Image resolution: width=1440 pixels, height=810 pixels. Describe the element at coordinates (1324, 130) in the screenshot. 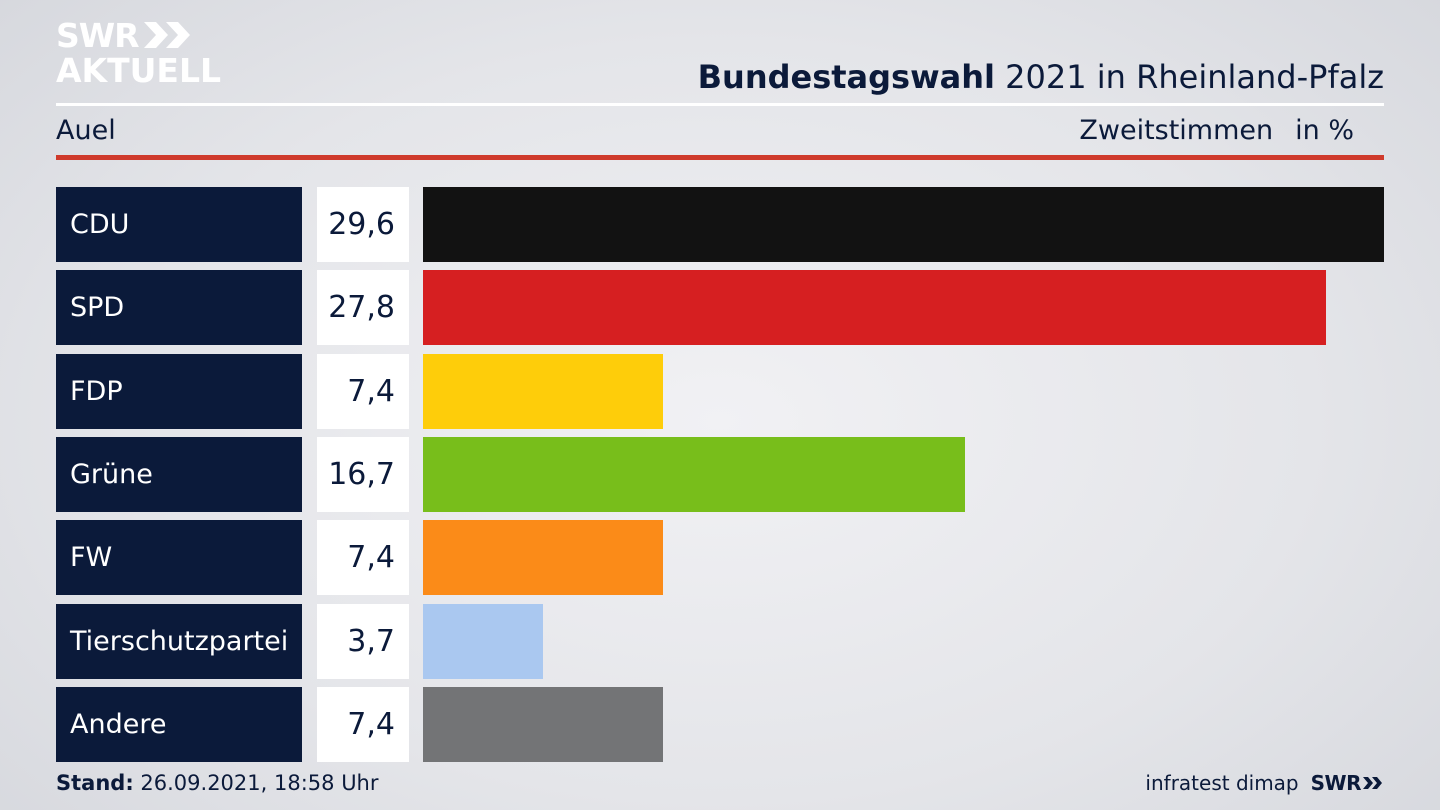

I see `metric-unit: in %` at that location.